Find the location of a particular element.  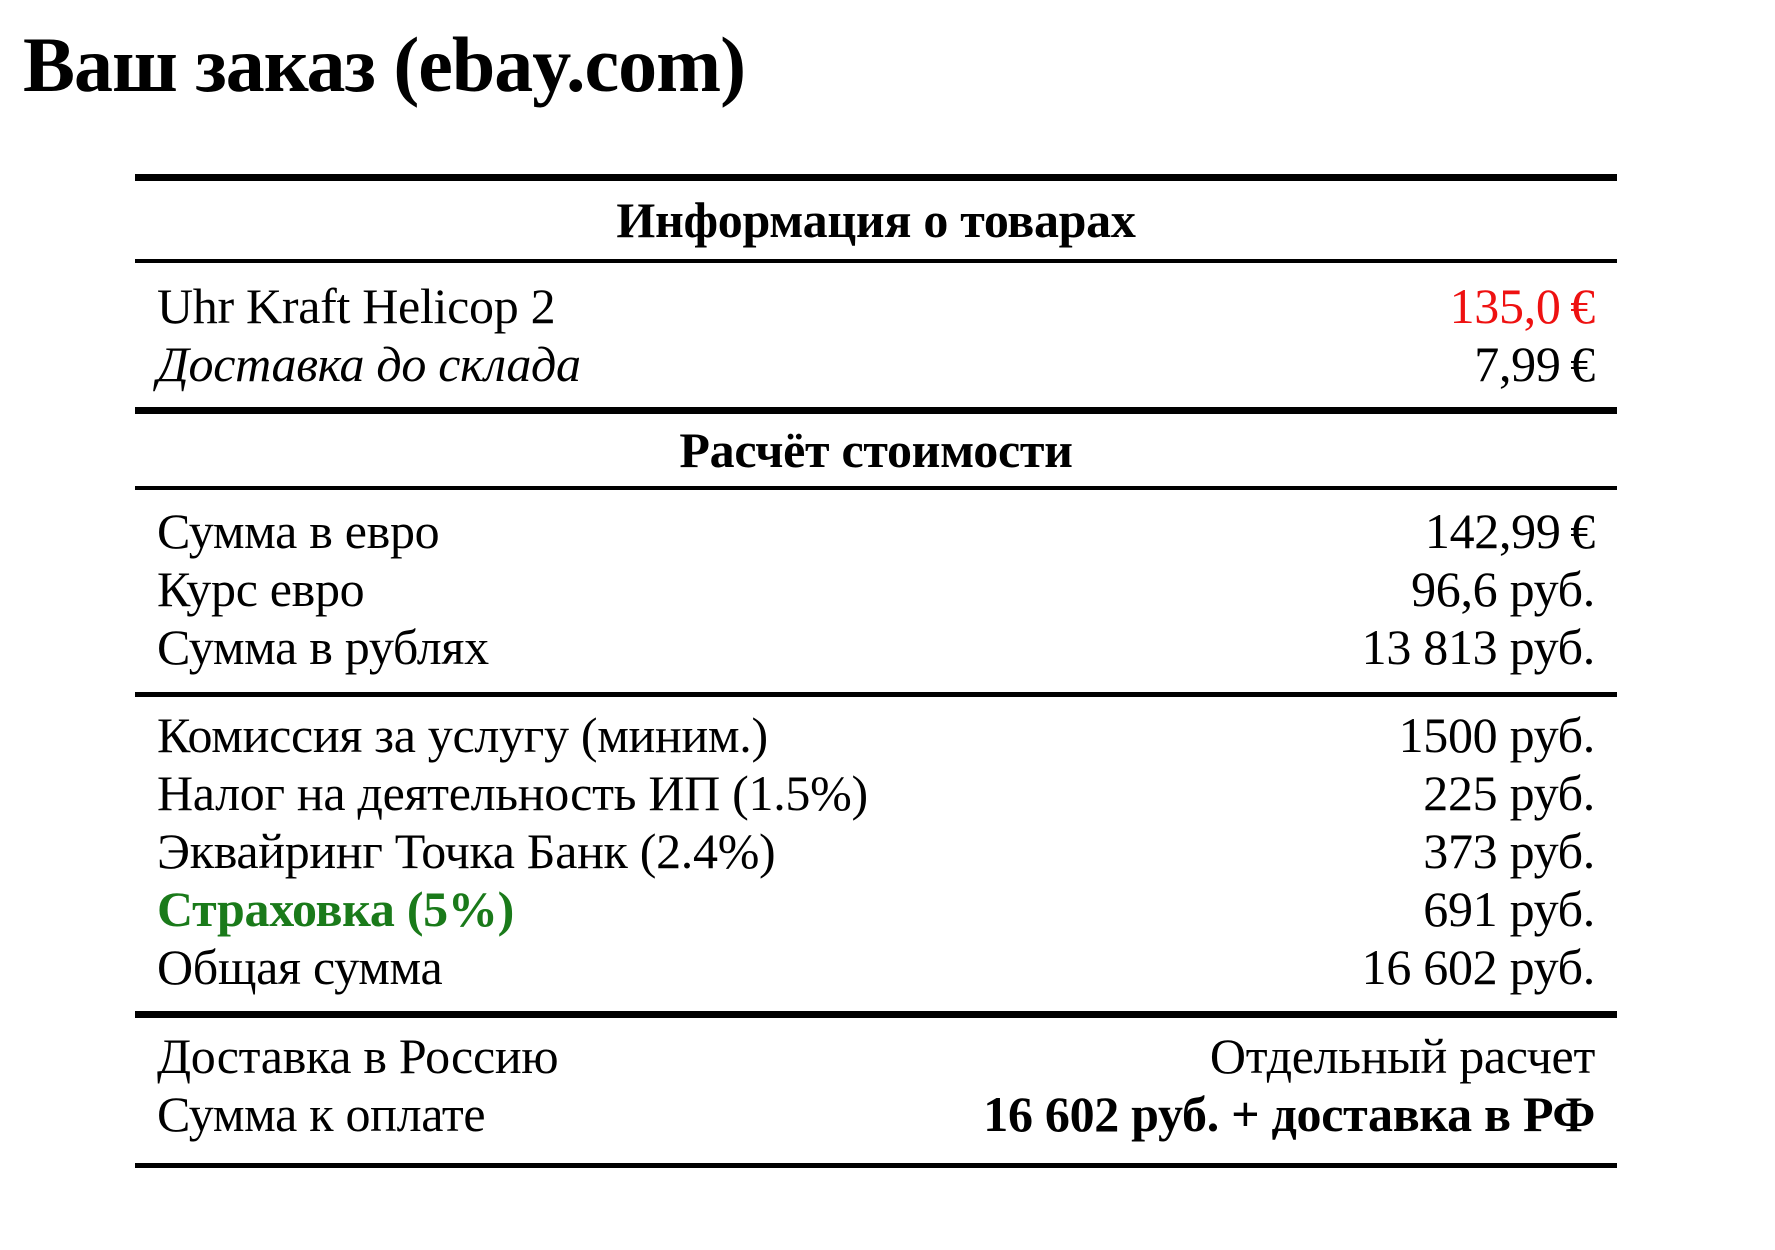

row-label: Общая сумма is located at coordinates (300, 967).